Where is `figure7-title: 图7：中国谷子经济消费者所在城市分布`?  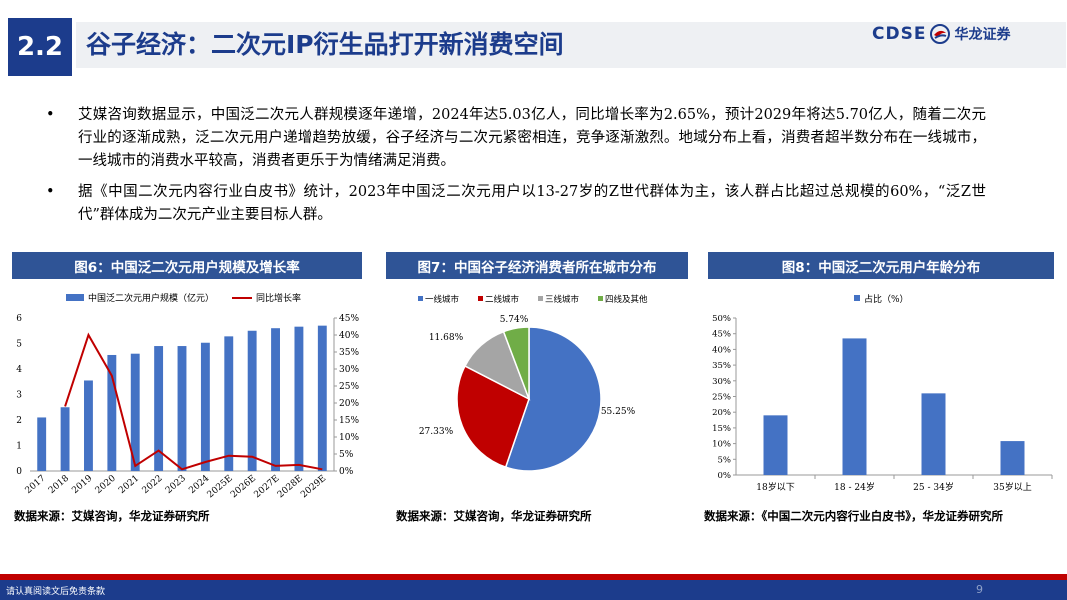
figure7-title: 图7：中国谷子经济消费者所在城市分布 is located at coordinates (537, 265).